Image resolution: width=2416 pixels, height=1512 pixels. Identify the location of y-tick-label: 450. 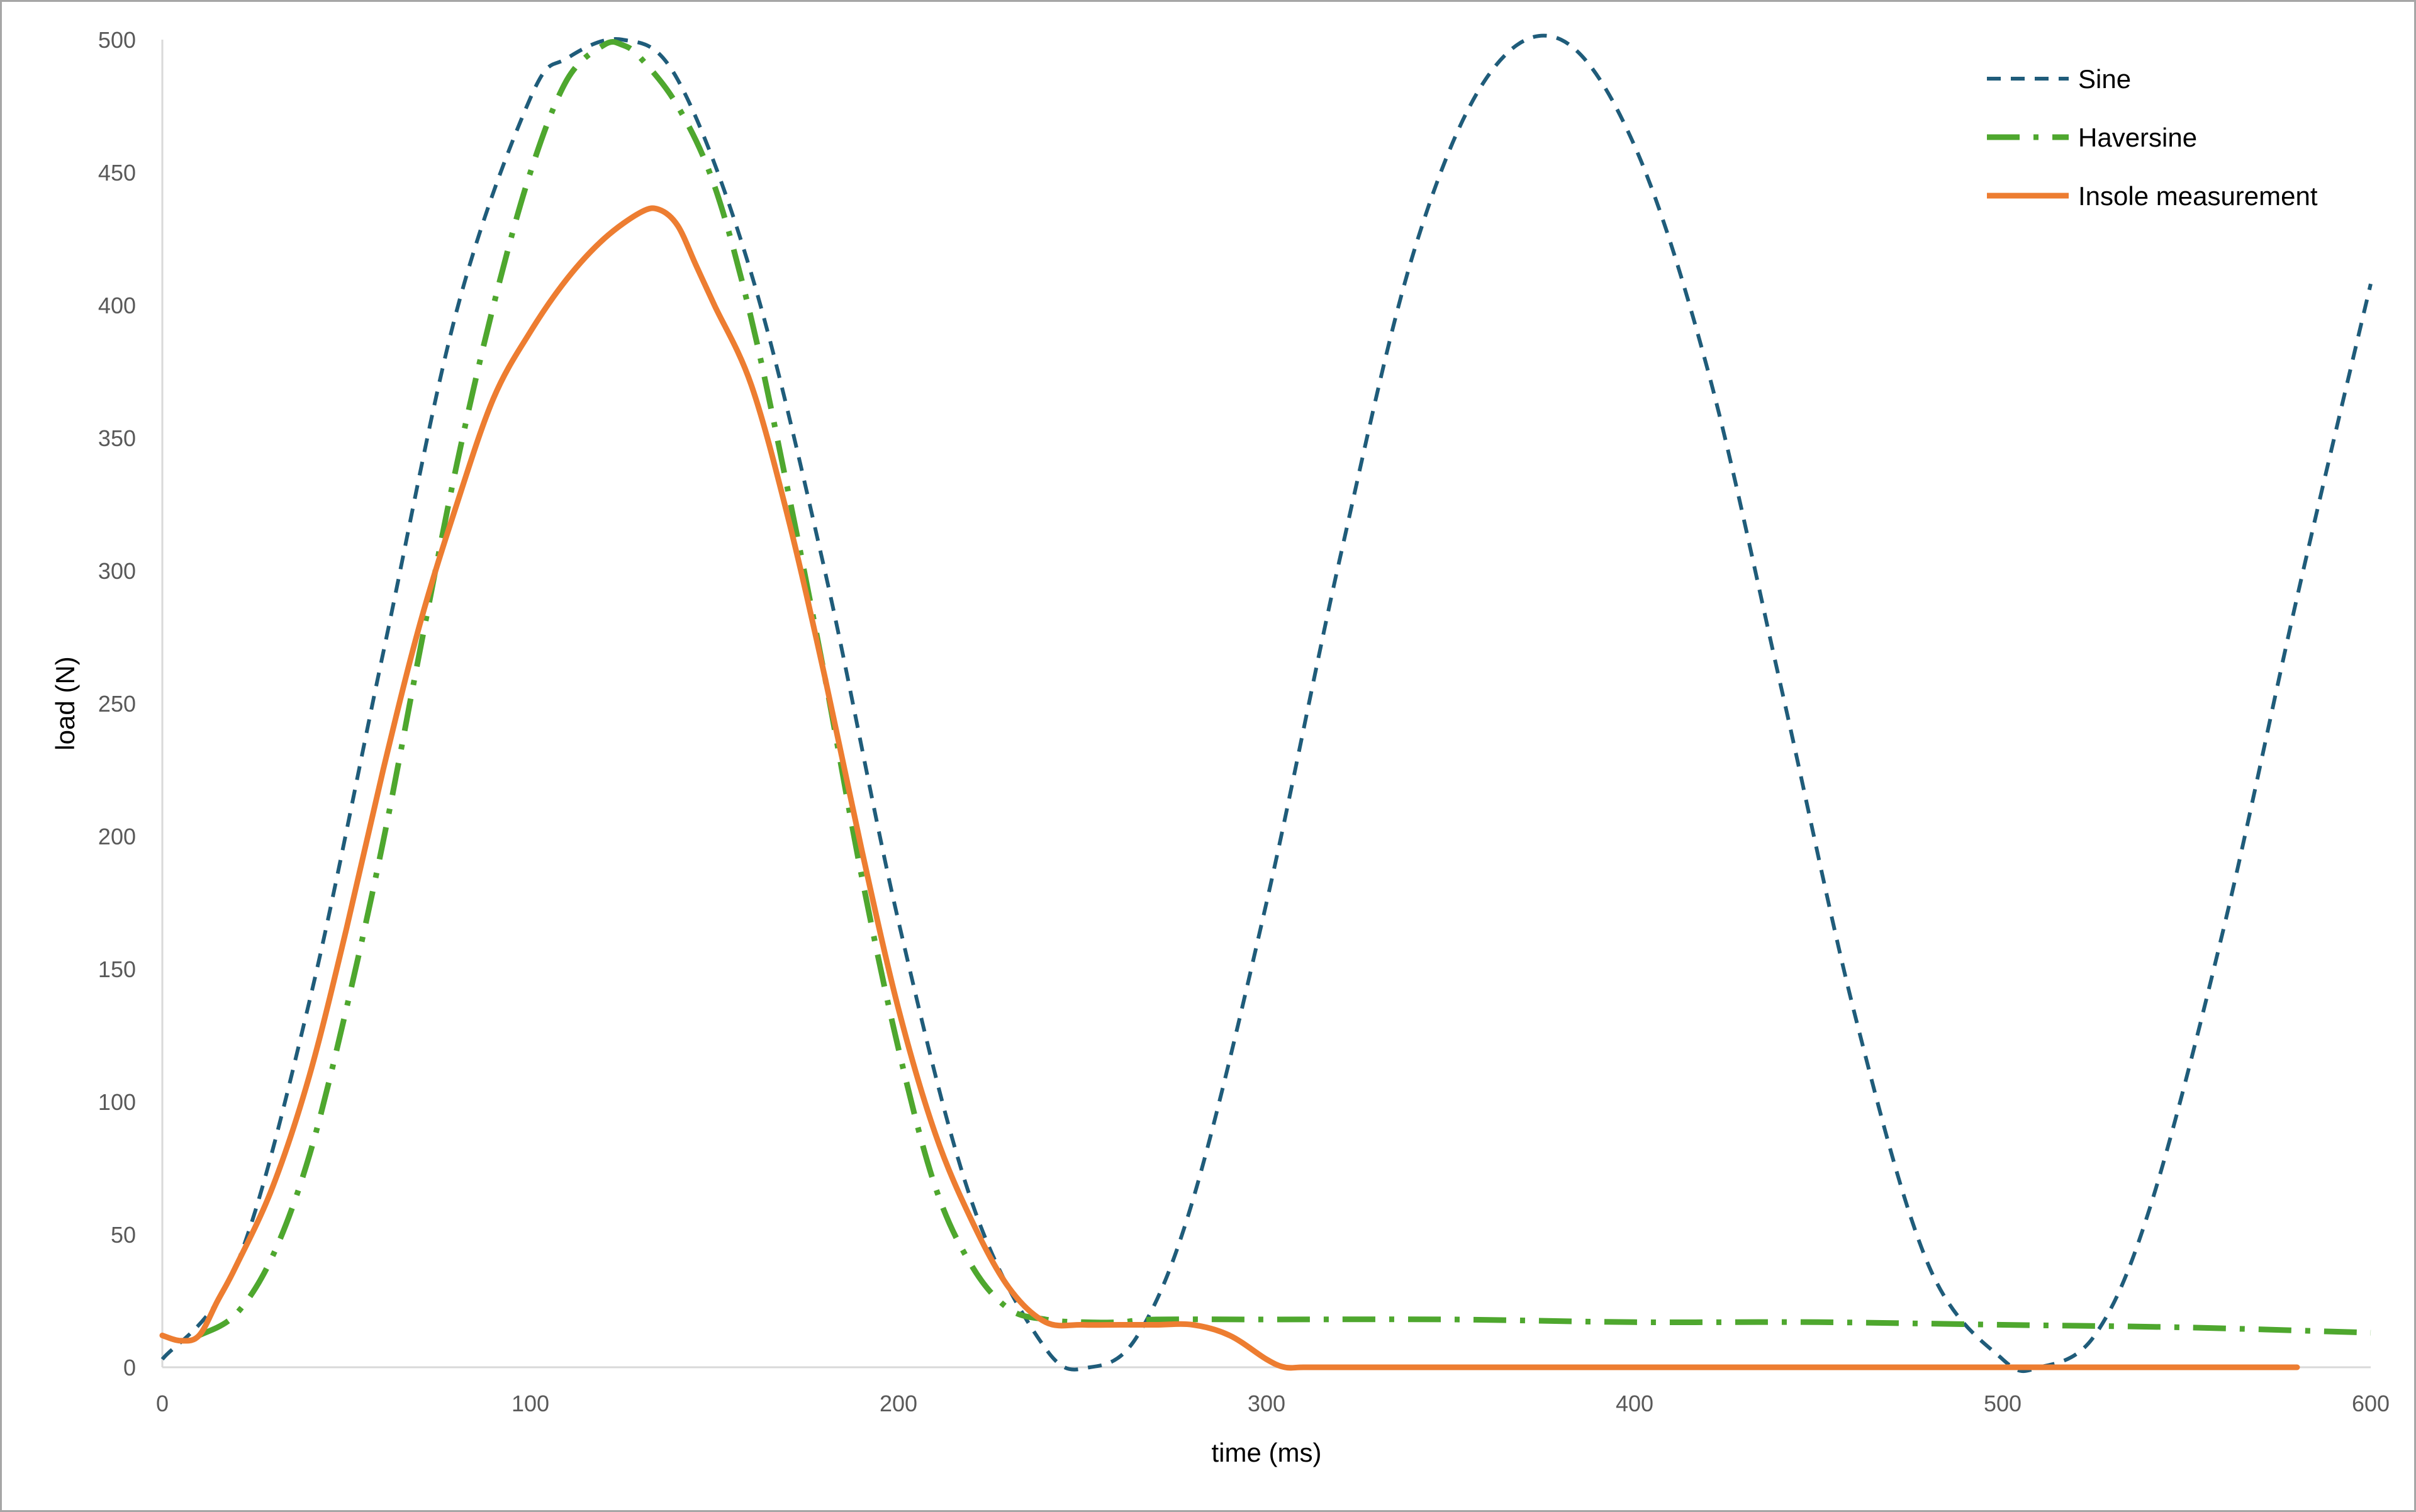
(117, 173).